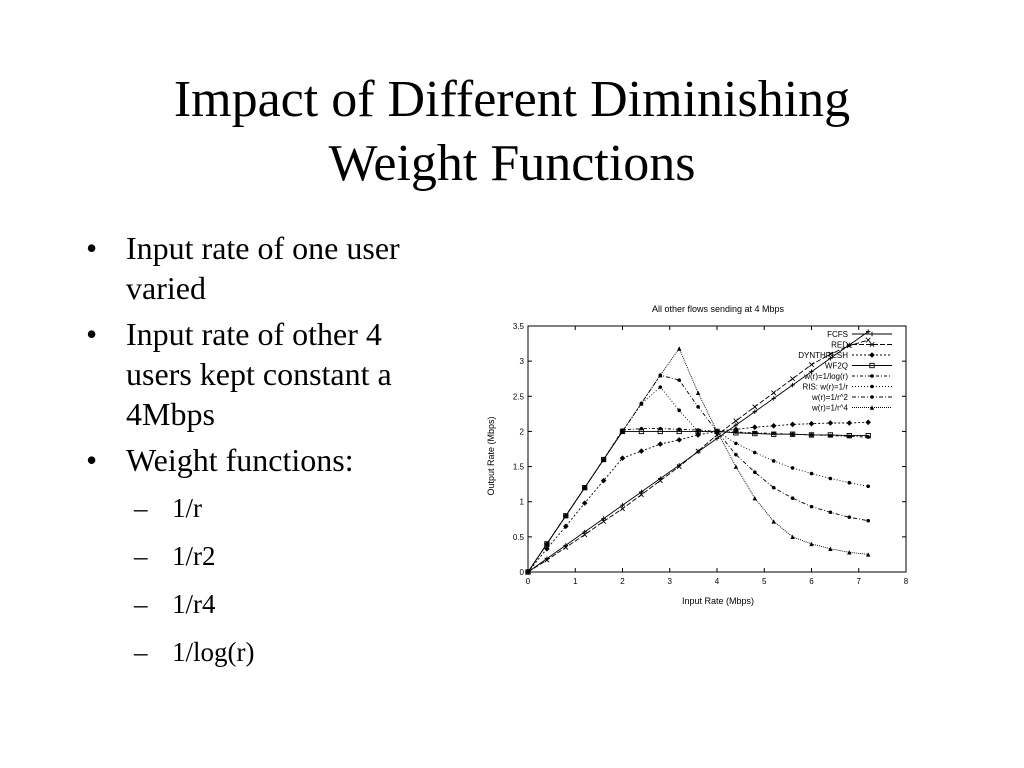 This screenshot has width=1024, height=768. Describe the element at coordinates (698, 497) in the screenshot. I see `series-line` at that location.